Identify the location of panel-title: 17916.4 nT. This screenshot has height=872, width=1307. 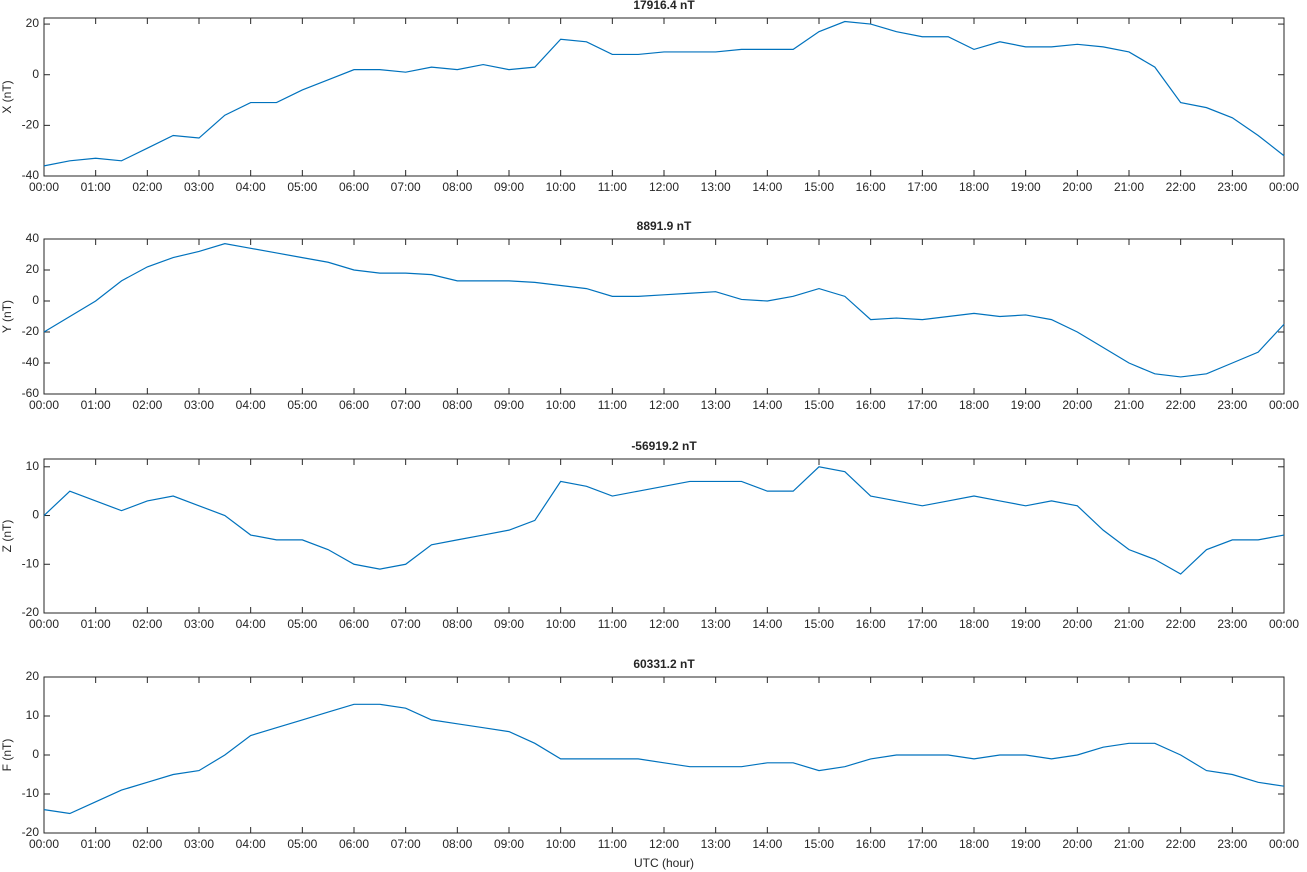
(664, 6).